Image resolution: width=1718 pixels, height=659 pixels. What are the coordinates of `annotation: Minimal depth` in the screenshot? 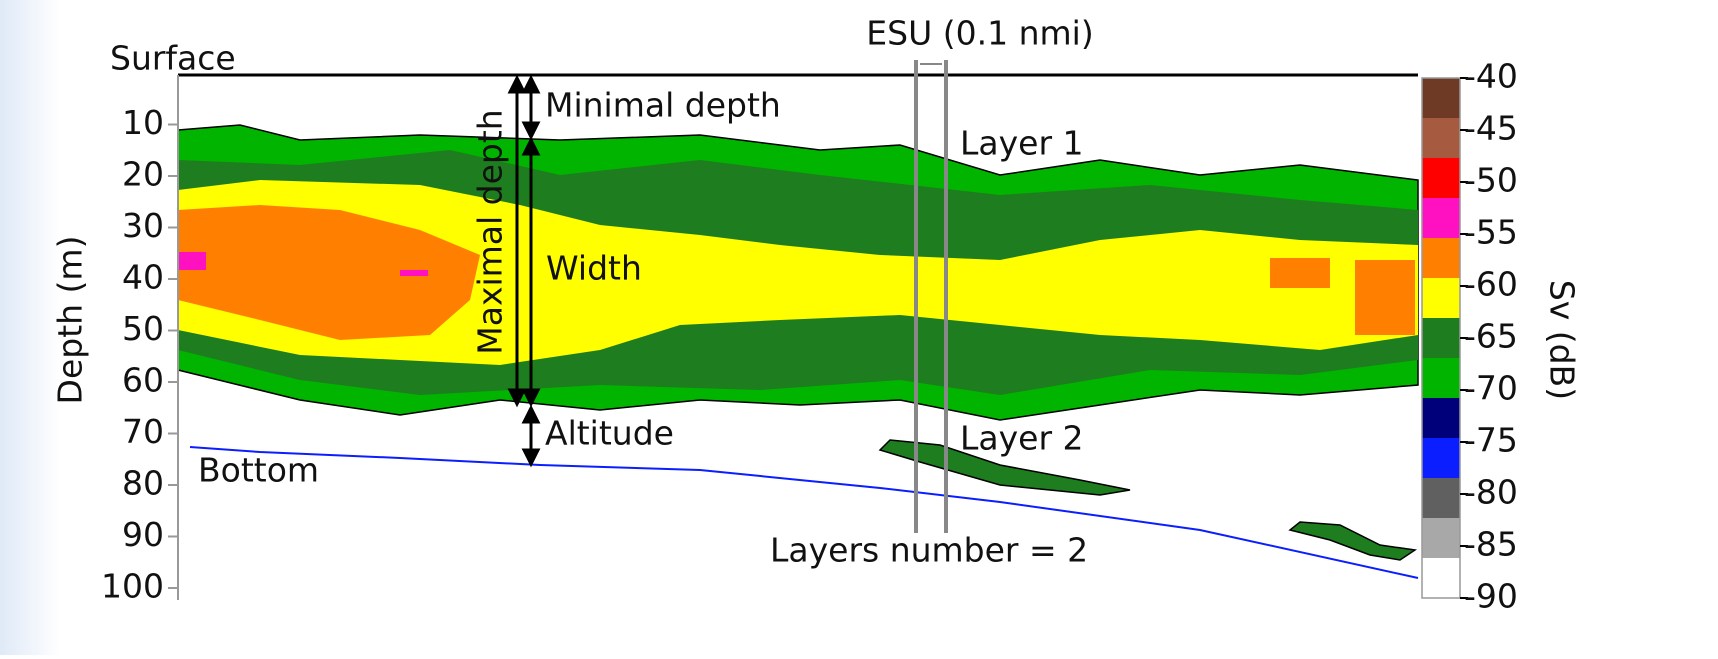 It's located at (663, 105).